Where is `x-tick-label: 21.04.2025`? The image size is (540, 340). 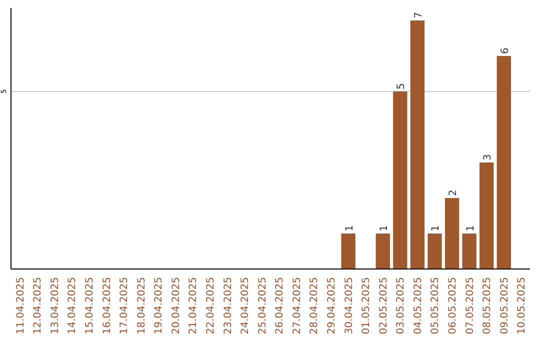 x-tick-label: 21.04.2025 is located at coordinates (194, 305).